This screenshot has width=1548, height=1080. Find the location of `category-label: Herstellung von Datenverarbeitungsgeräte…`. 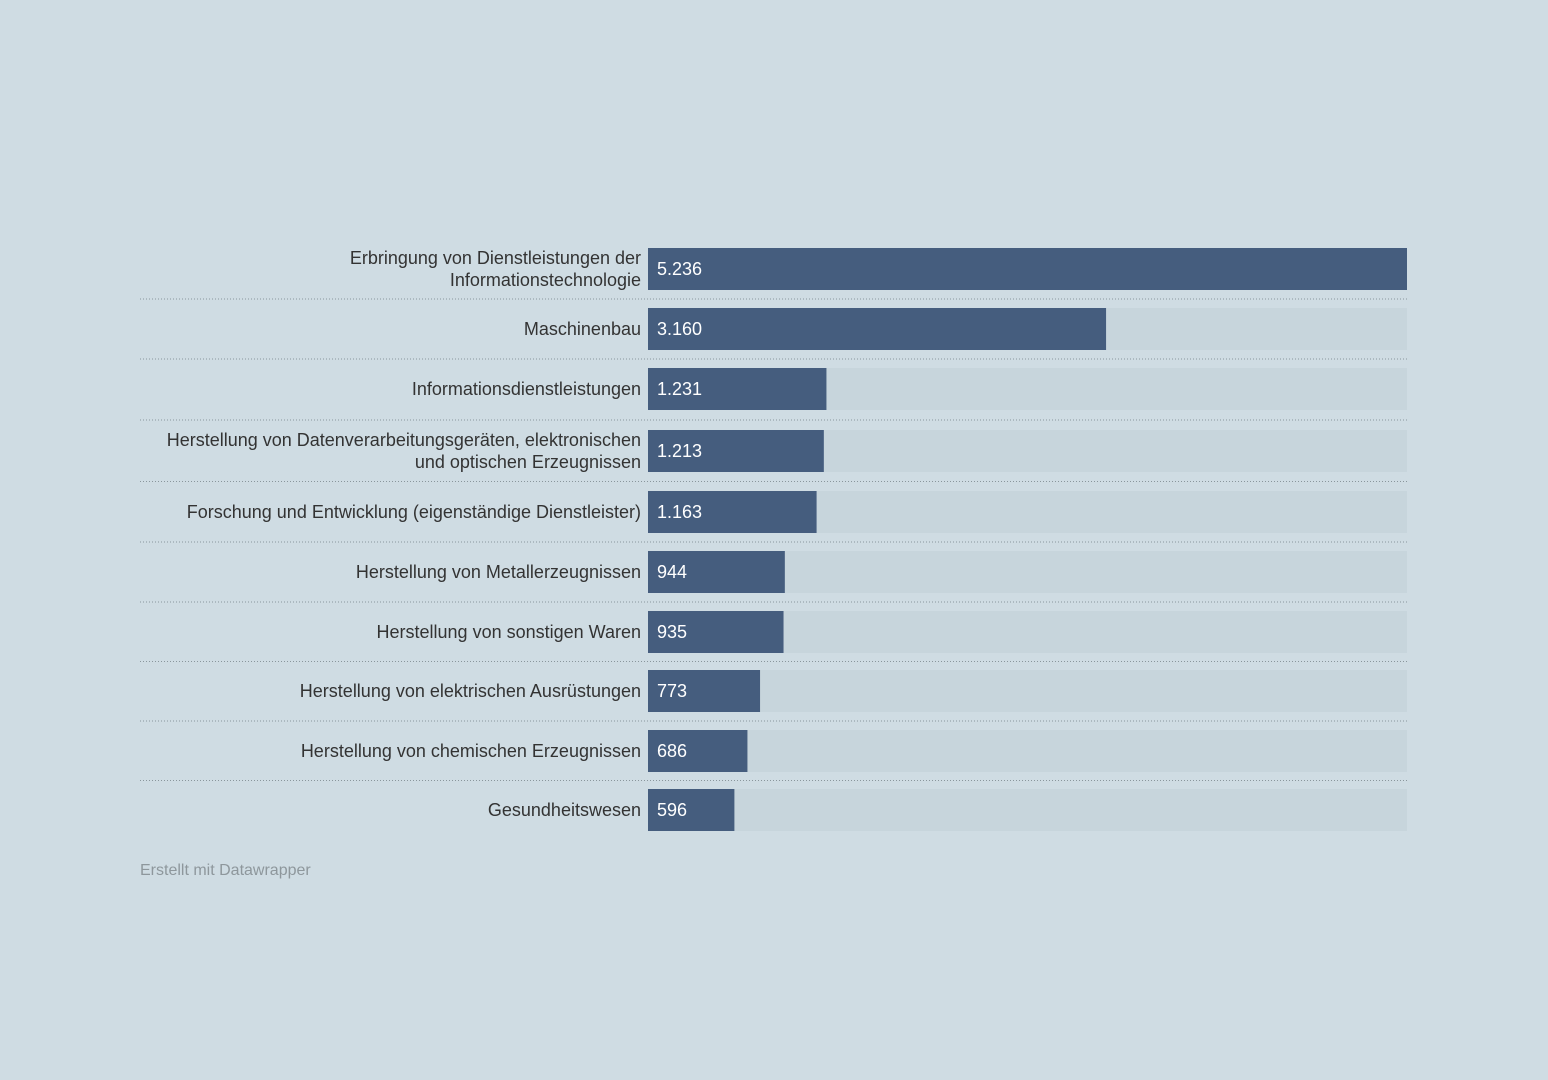

category-label: Herstellung von Datenverarbeitungsgeräte… is located at coordinates (404, 451).